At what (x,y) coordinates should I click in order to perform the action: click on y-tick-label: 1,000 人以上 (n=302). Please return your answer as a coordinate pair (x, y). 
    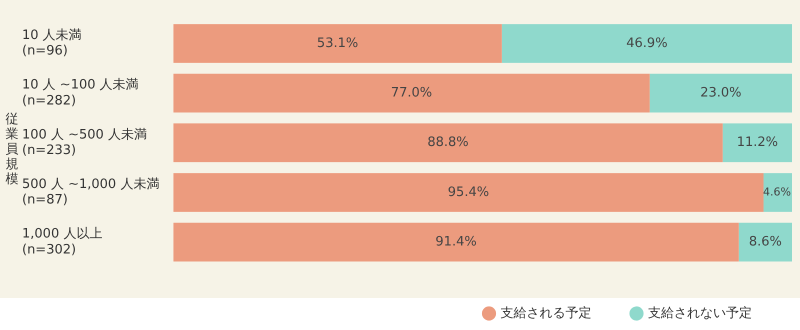
    Looking at the image, I should click on (62, 242).